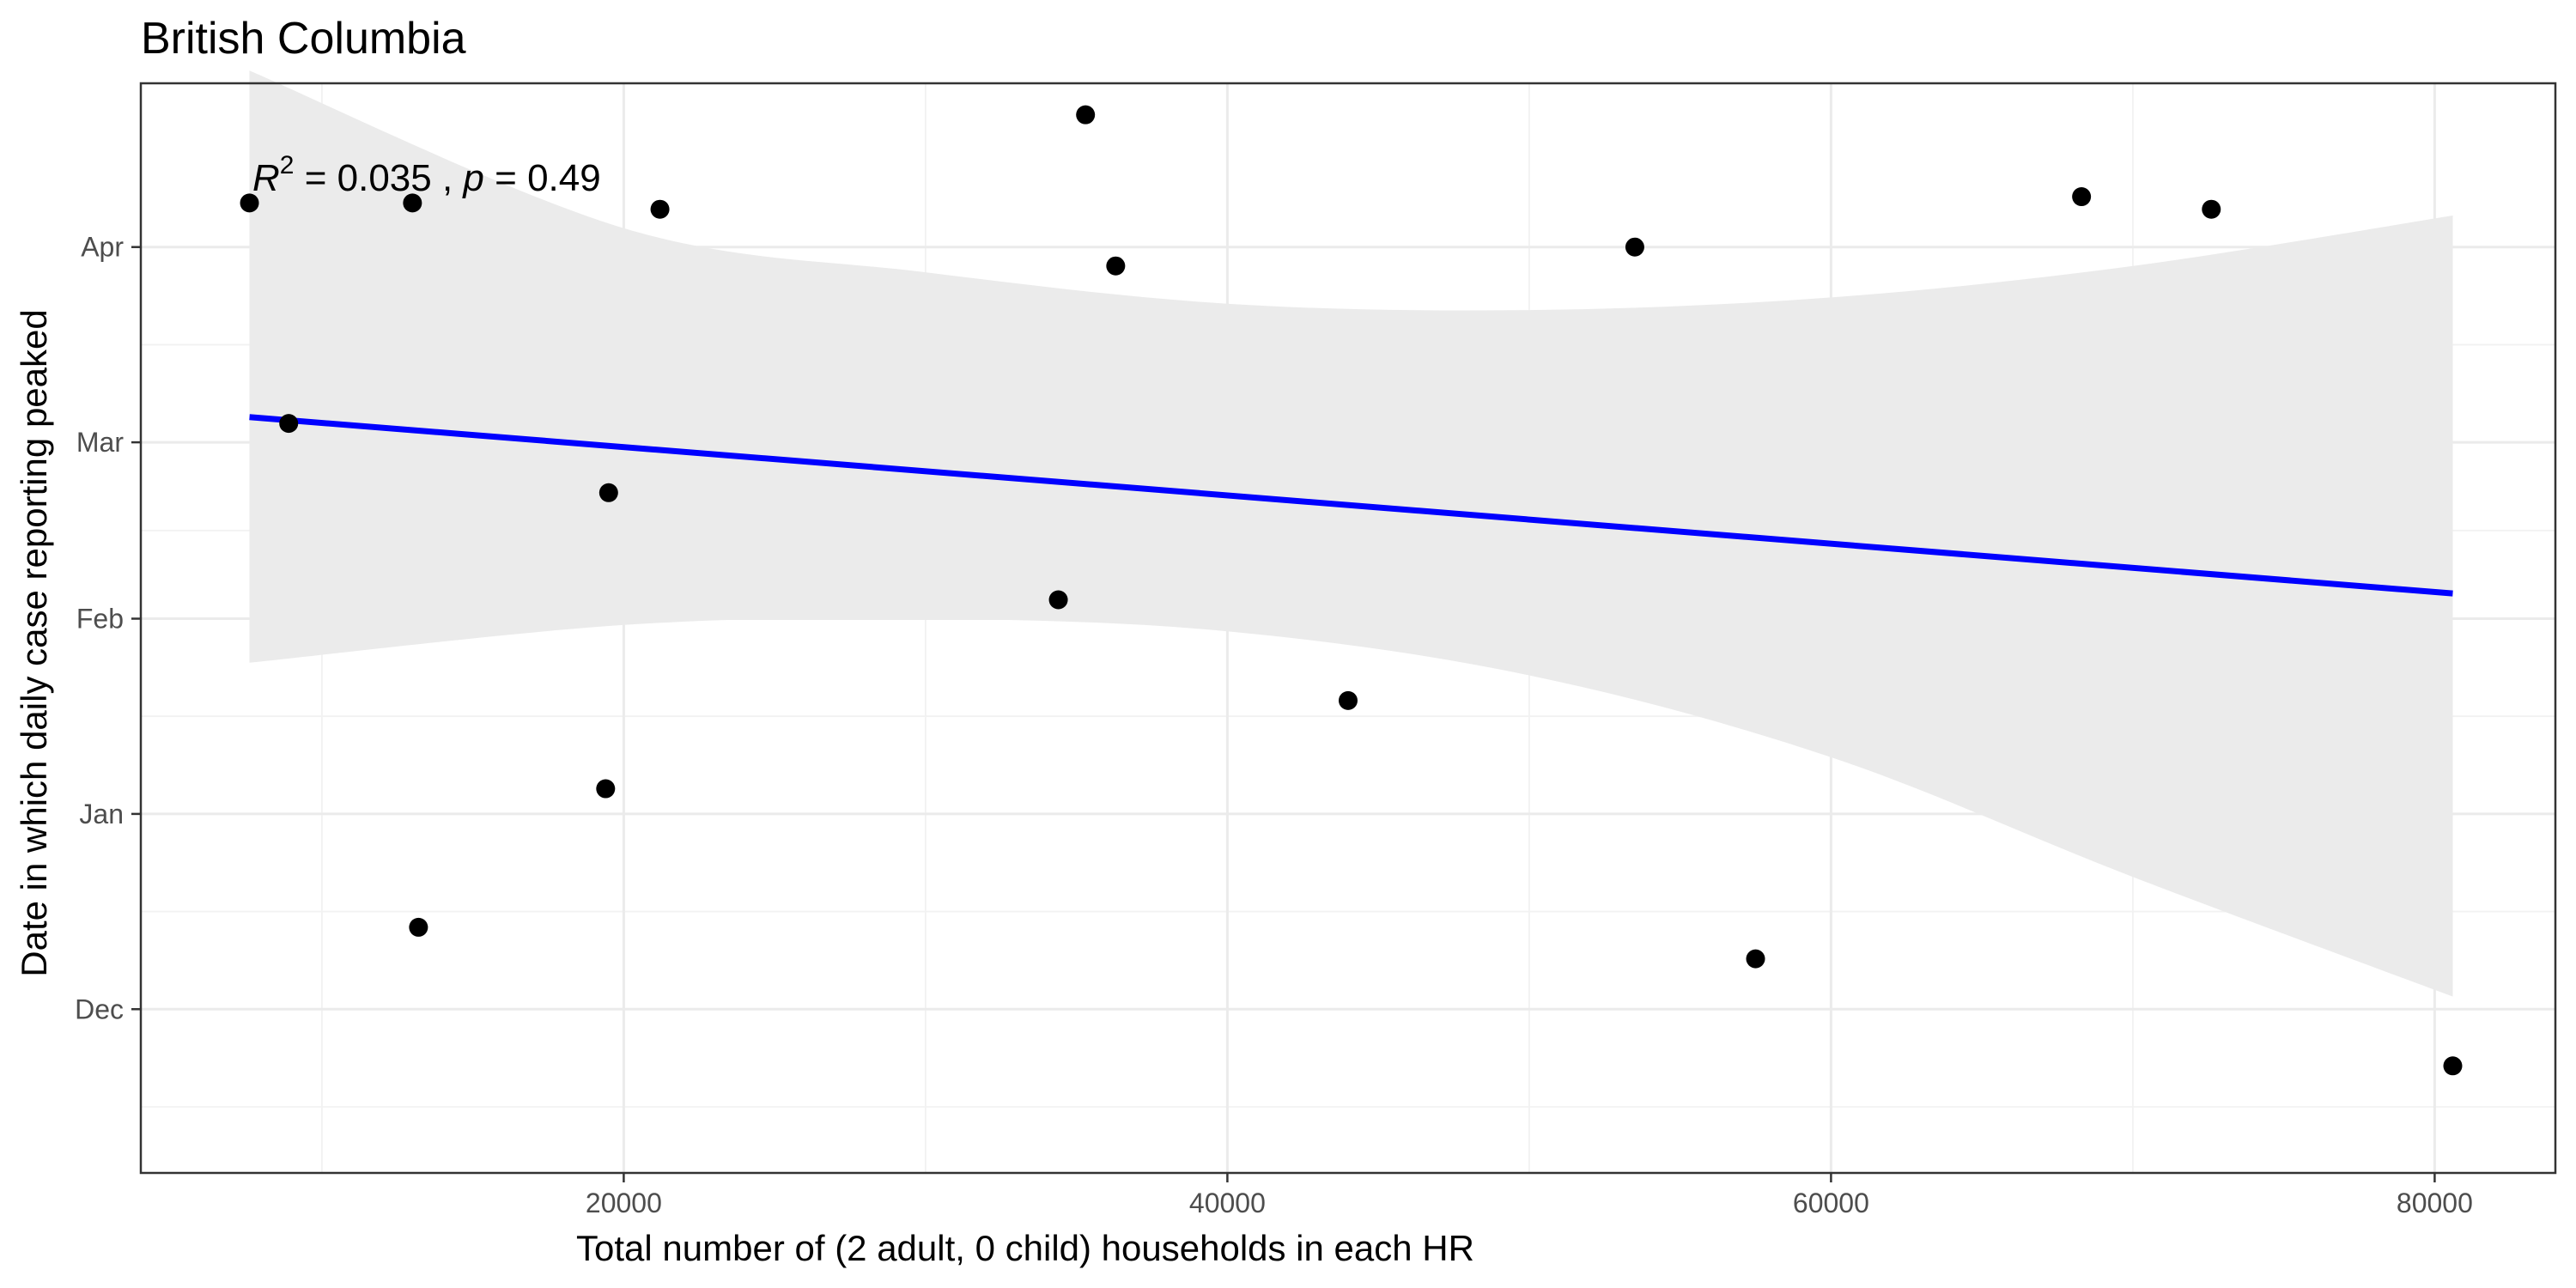 The width and height of the screenshot is (2576, 1288). I want to click on x-tick-label: 40000, so click(1228, 1203).